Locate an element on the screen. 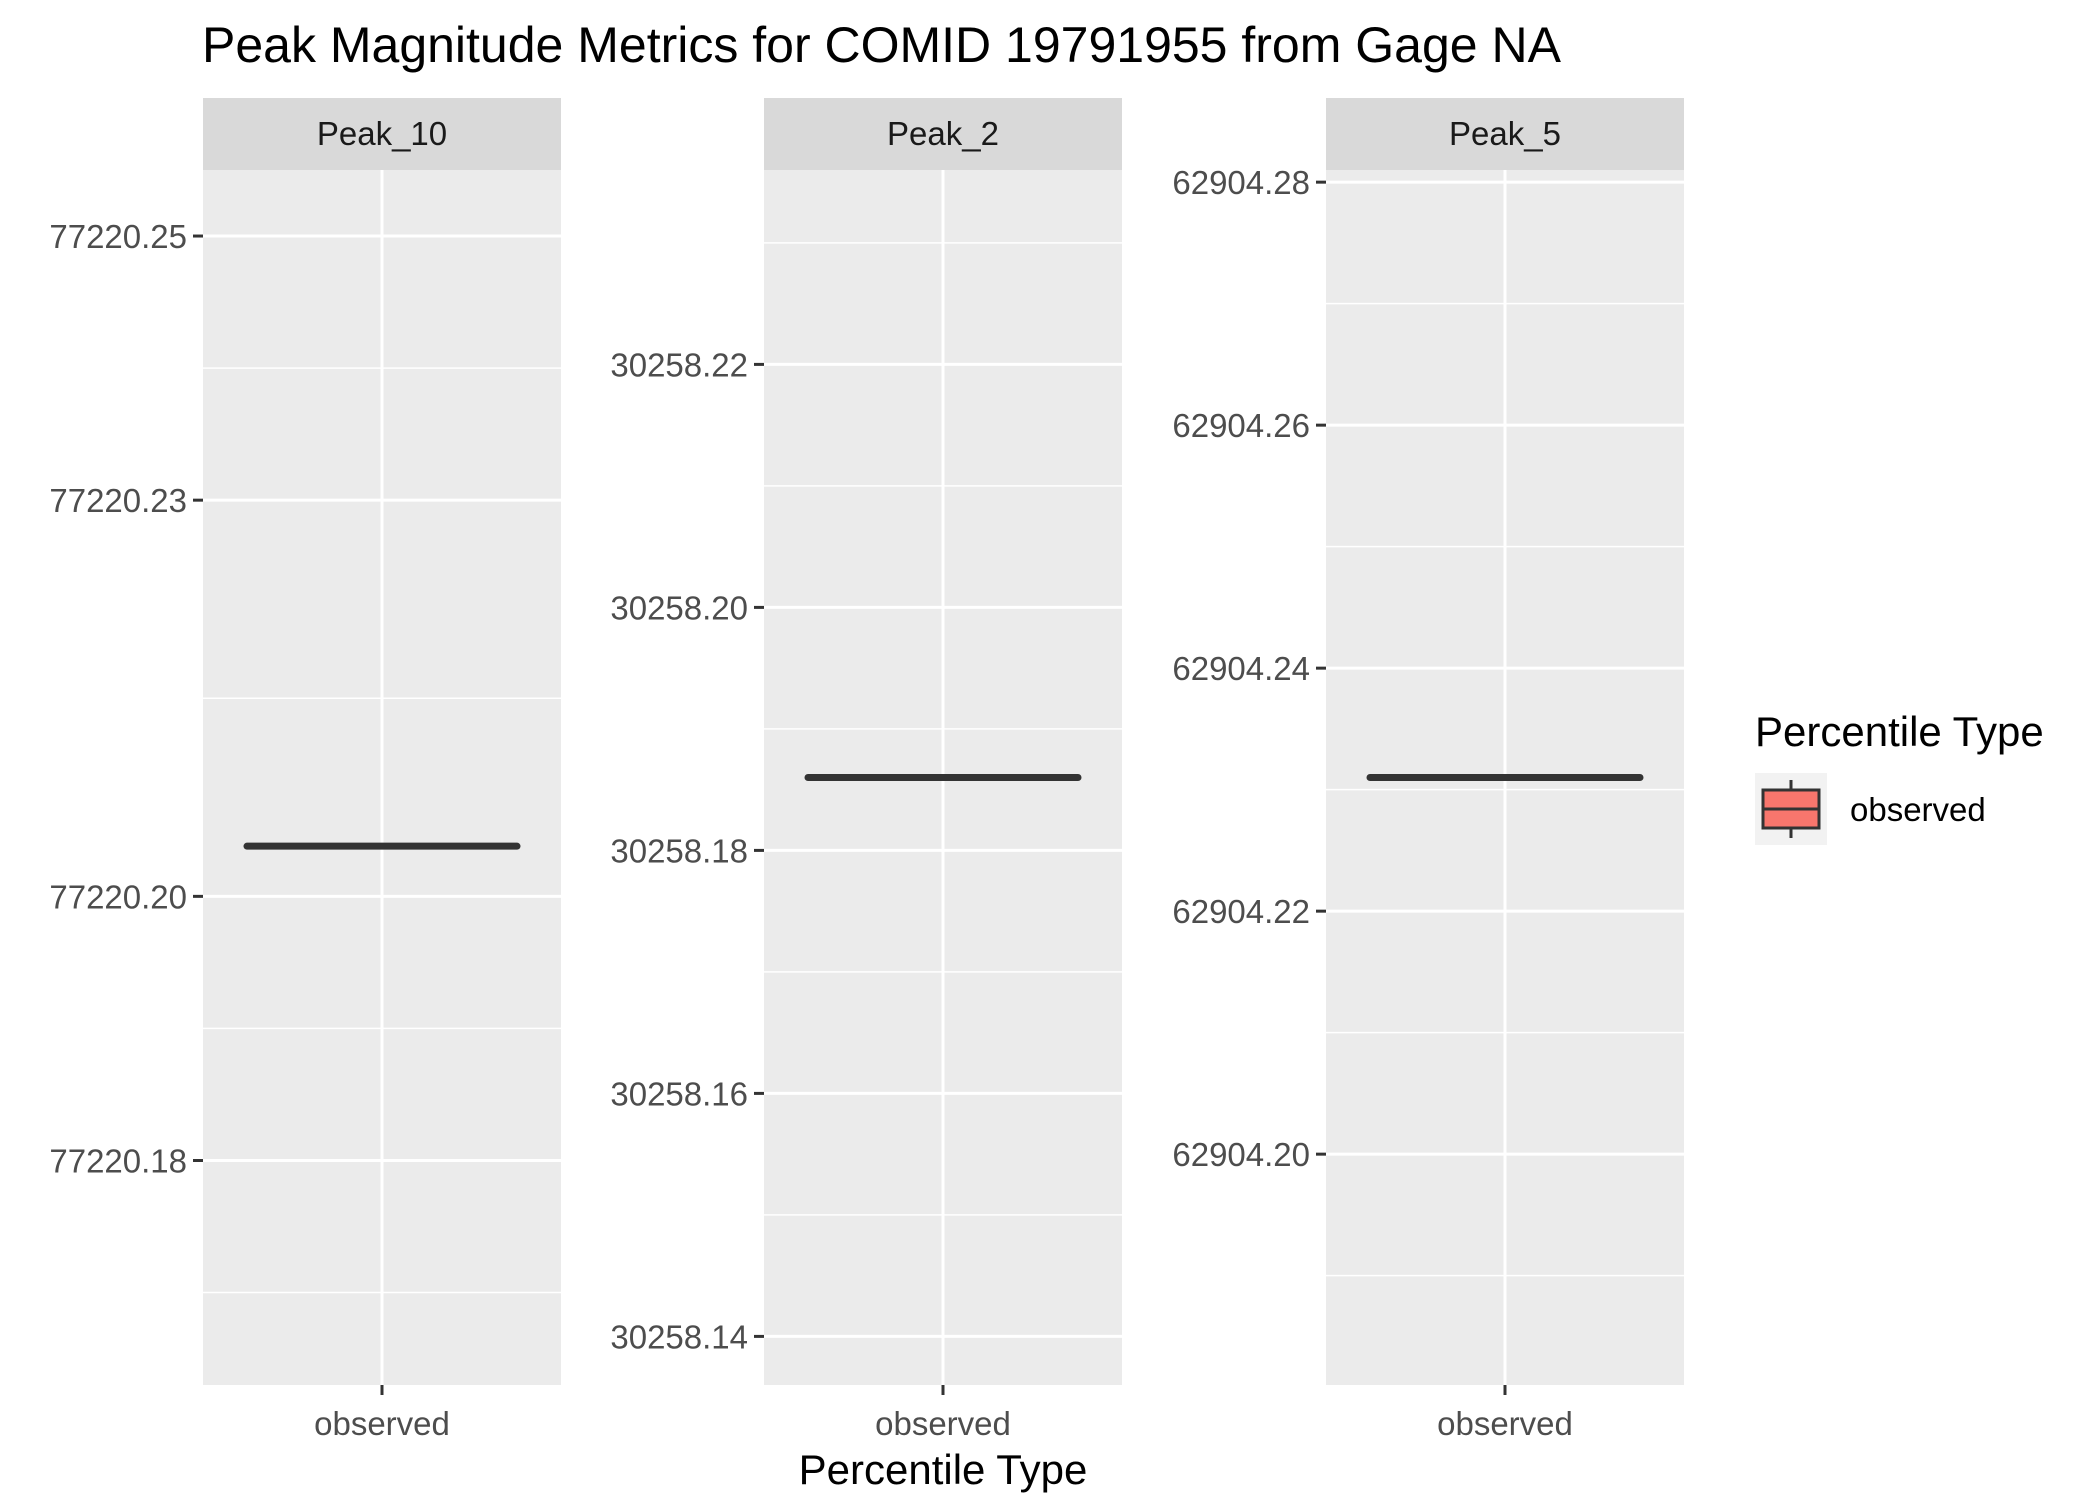 This screenshot has height=1505, width=2100. y-tick-label: 62904.28 is located at coordinates (1241, 182).